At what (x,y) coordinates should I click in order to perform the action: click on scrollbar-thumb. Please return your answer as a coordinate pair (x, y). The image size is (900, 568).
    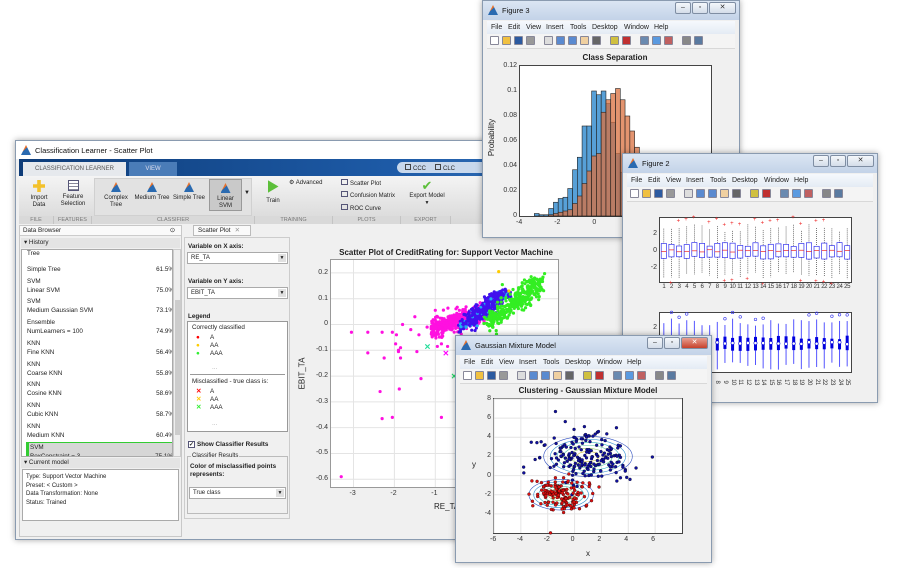
    Looking at the image, I should click on (177, 367).